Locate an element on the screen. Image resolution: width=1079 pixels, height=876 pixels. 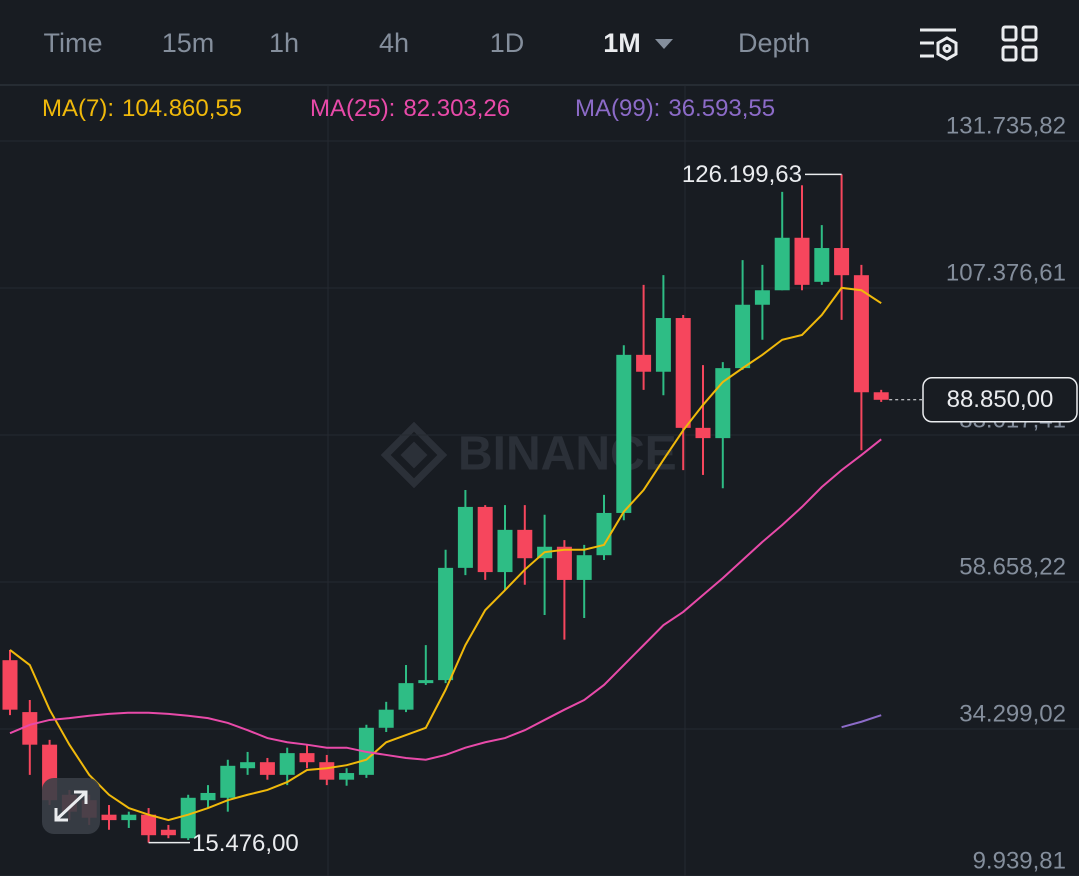
layout-icon is located at coordinates (1019, 43).